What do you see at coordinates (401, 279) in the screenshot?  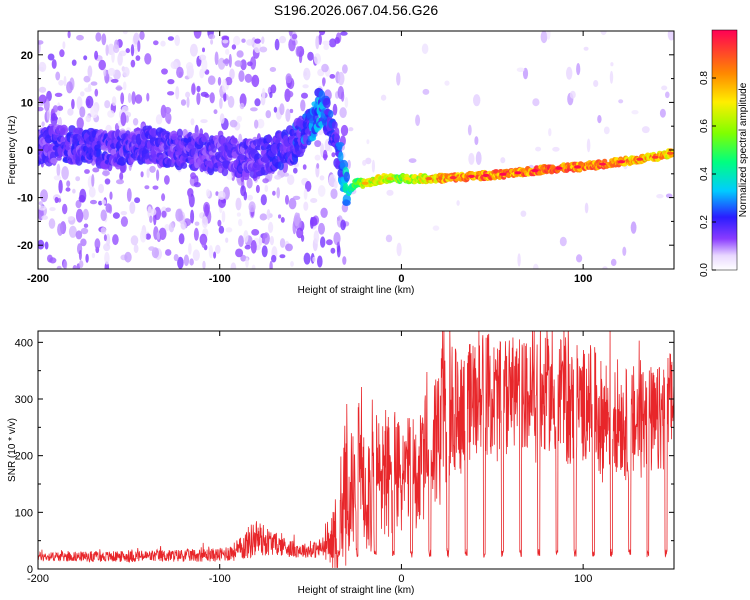 I see `spectrogram-xtick-label: 0` at bounding box center [401, 279].